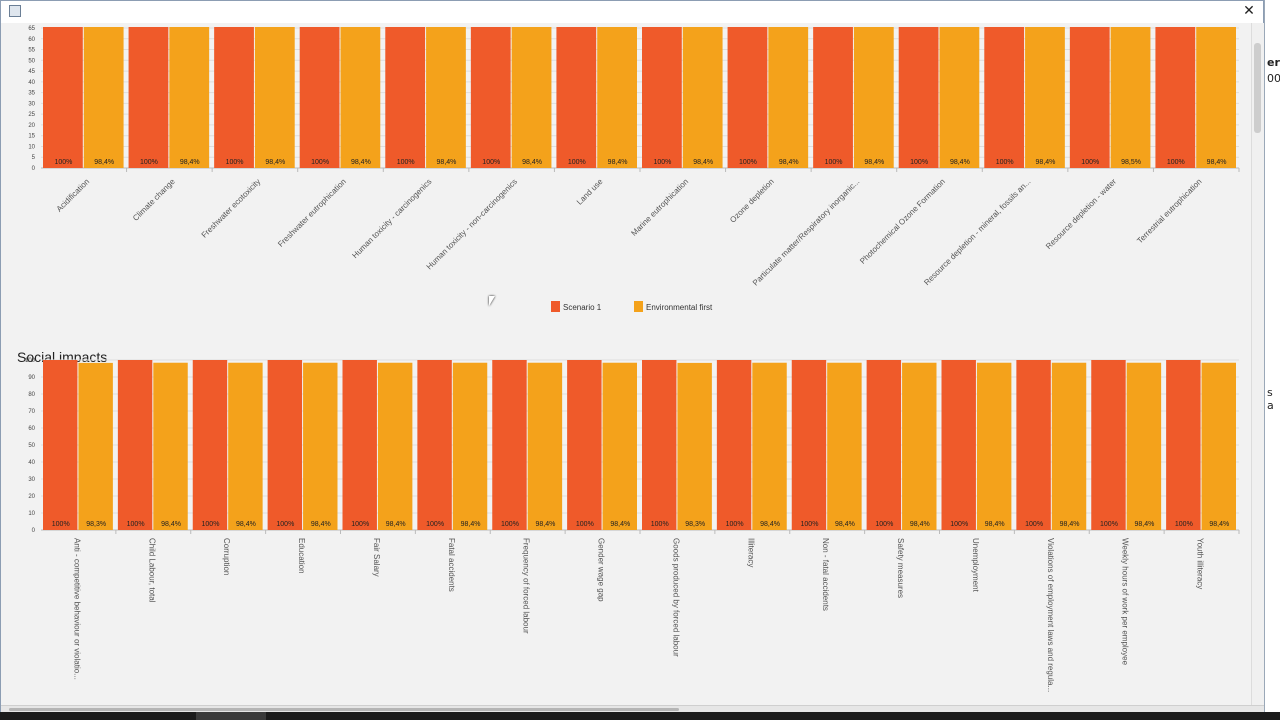 This screenshot has width=1280, height=720. Describe the element at coordinates (1131, 162) in the screenshot. I see `bar-value-label: 98,5%` at that location.